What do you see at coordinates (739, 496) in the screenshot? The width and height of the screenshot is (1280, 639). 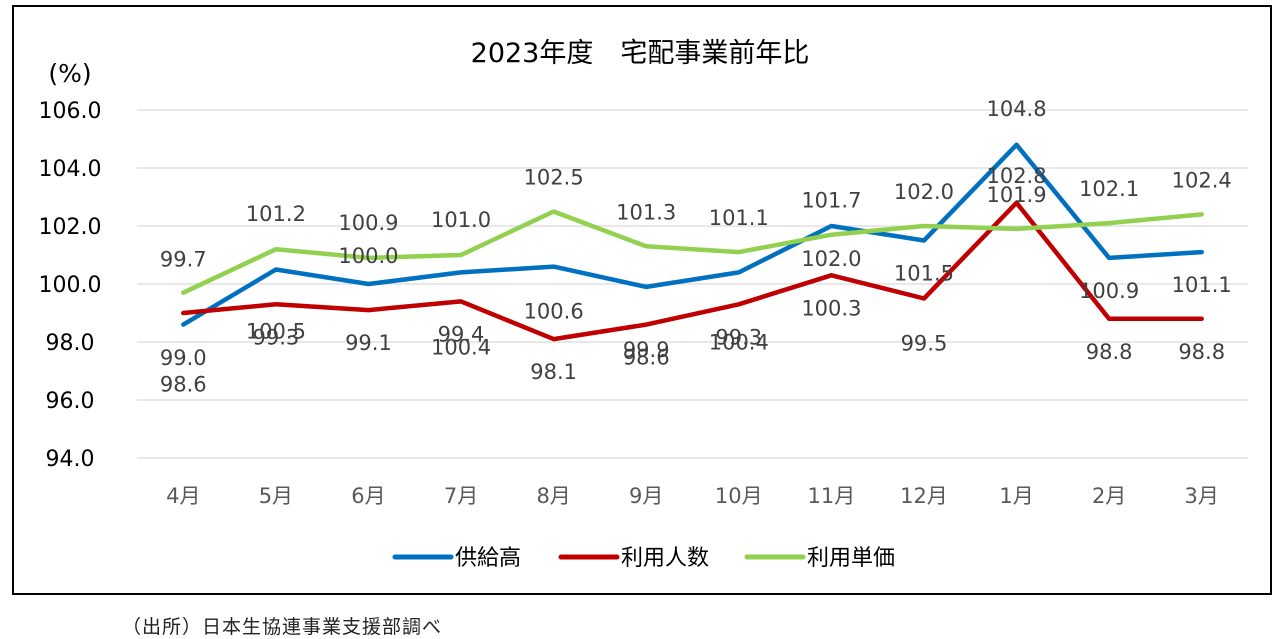 I see `x-tick-label: 10月` at bounding box center [739, 496].